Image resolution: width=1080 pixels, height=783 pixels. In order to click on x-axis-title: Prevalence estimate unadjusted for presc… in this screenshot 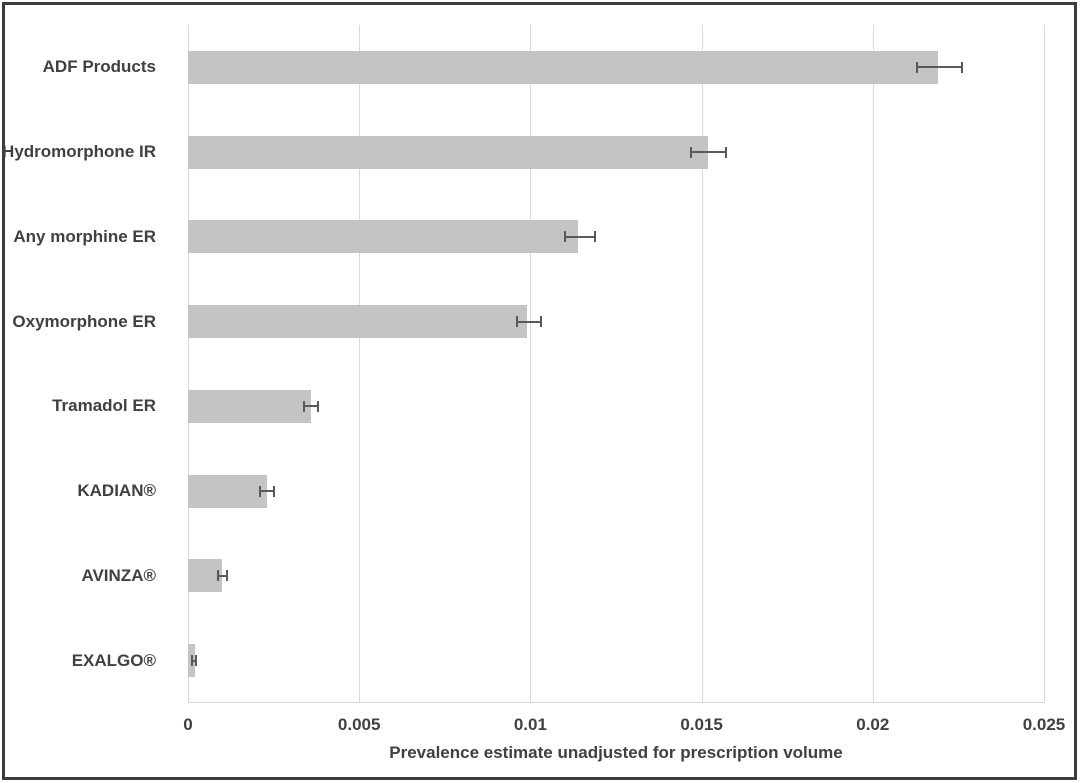, I will do `click(616, 752)`.